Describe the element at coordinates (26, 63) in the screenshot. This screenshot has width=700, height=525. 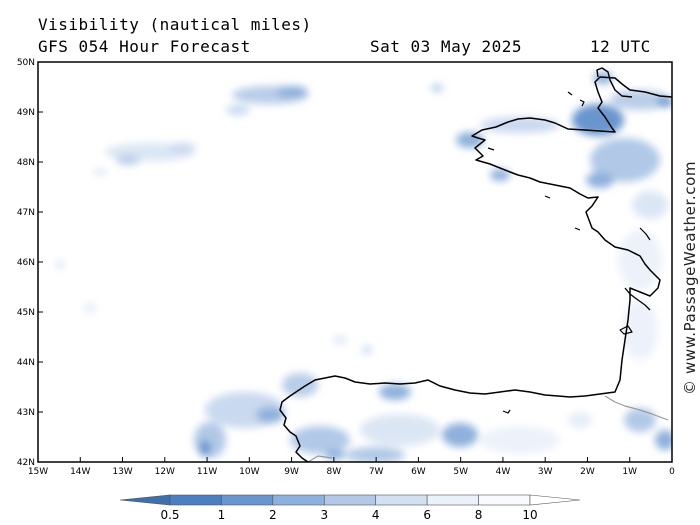
I see `lat-label: 50N` at that location.